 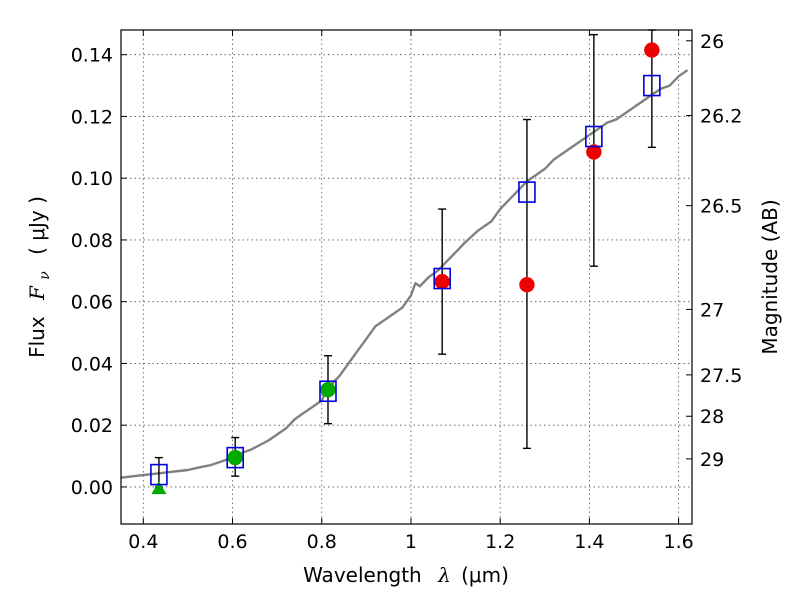 I want to click on y-tick-label: 0.08, so click(x=92, y=241).